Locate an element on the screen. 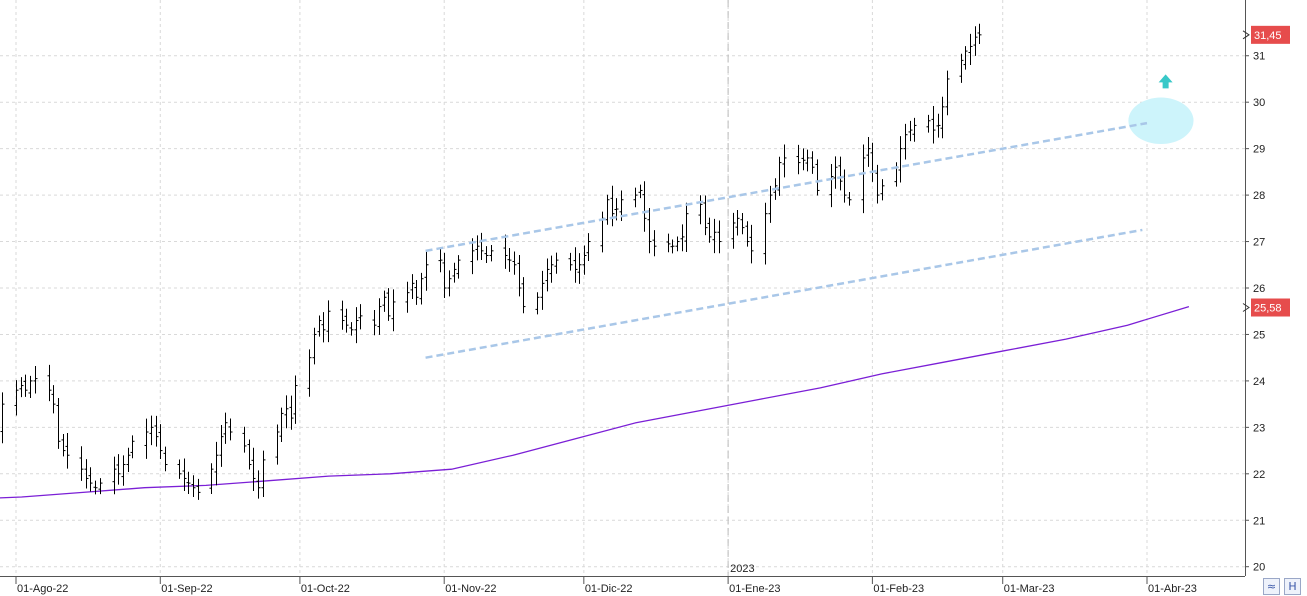 The width and height of the screenshot is (1307, 596). price-tag: 31,45 is located at coordinates (1266, 34).